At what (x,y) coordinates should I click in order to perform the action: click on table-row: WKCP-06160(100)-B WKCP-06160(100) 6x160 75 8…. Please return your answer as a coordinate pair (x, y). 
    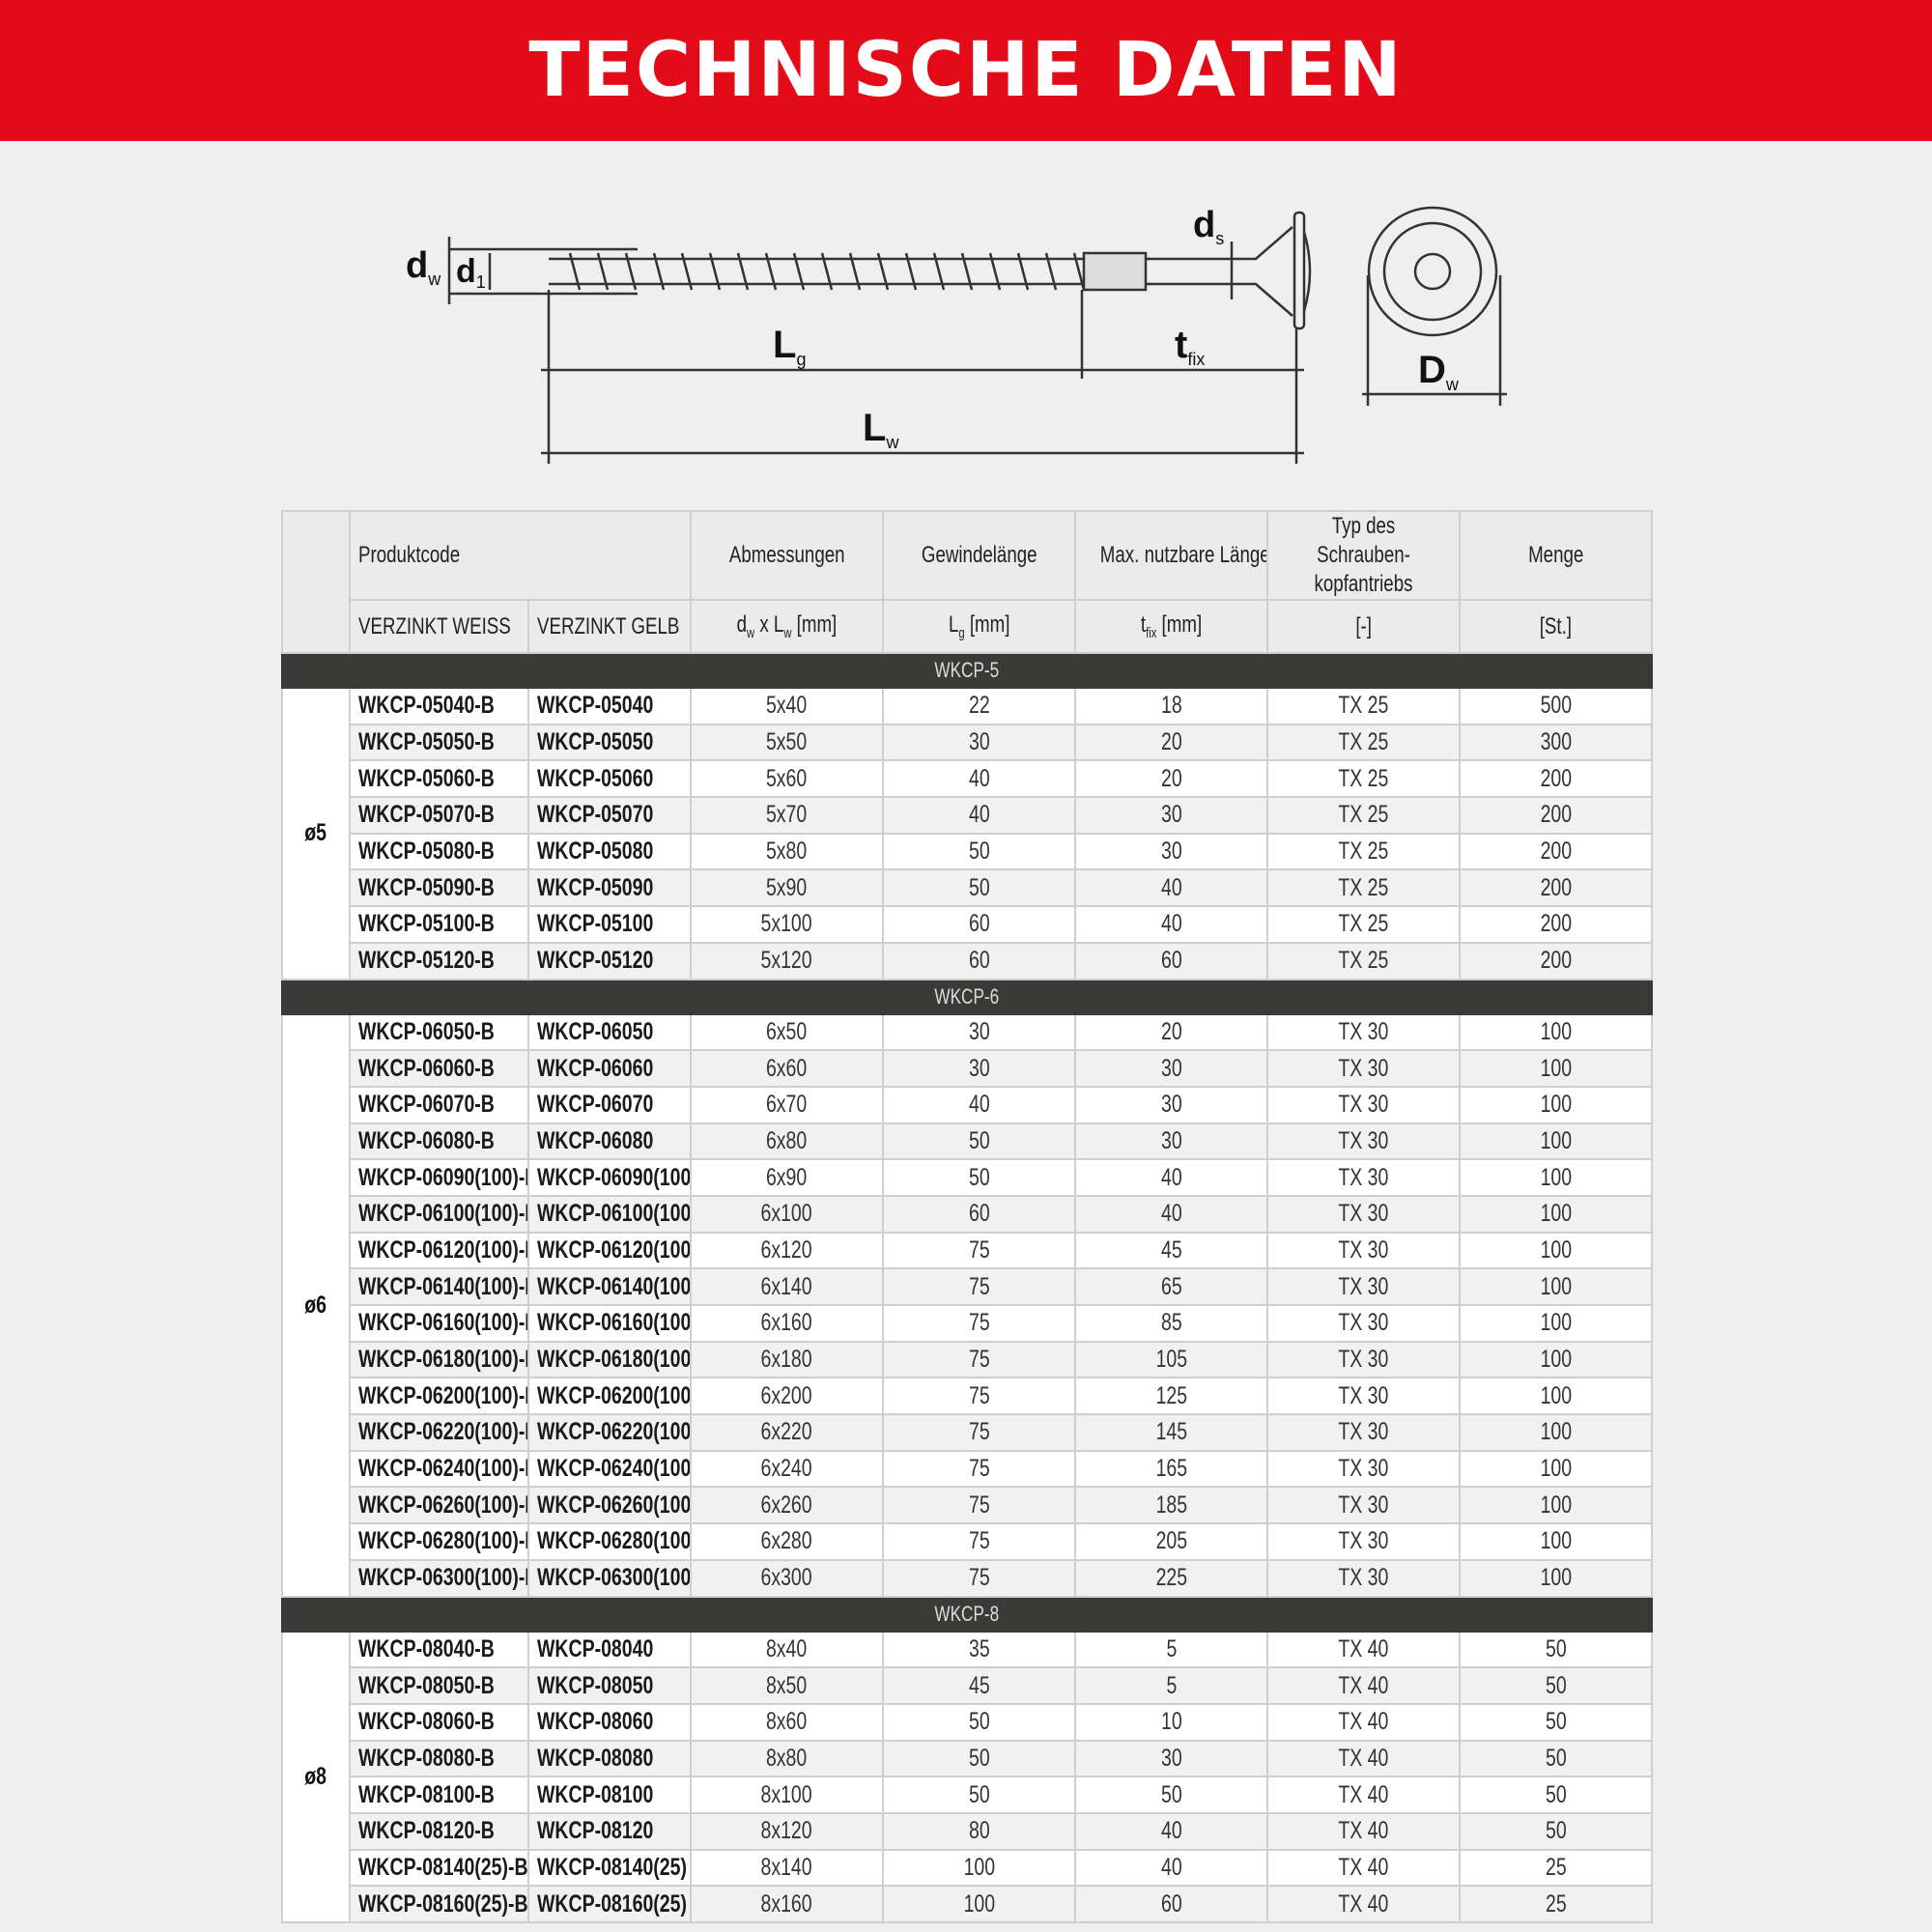
    Looking at the image, I should click on (968, 1323).